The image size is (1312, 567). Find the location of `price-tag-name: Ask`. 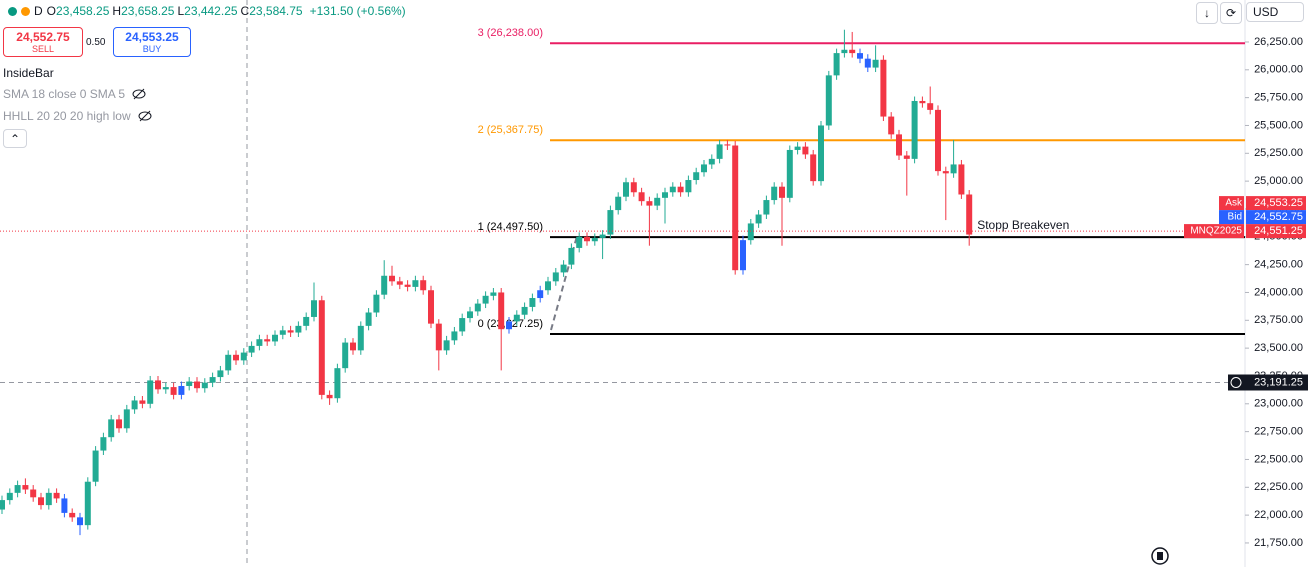

price-tag-name: Ask is located at coordinates (1234, 203).